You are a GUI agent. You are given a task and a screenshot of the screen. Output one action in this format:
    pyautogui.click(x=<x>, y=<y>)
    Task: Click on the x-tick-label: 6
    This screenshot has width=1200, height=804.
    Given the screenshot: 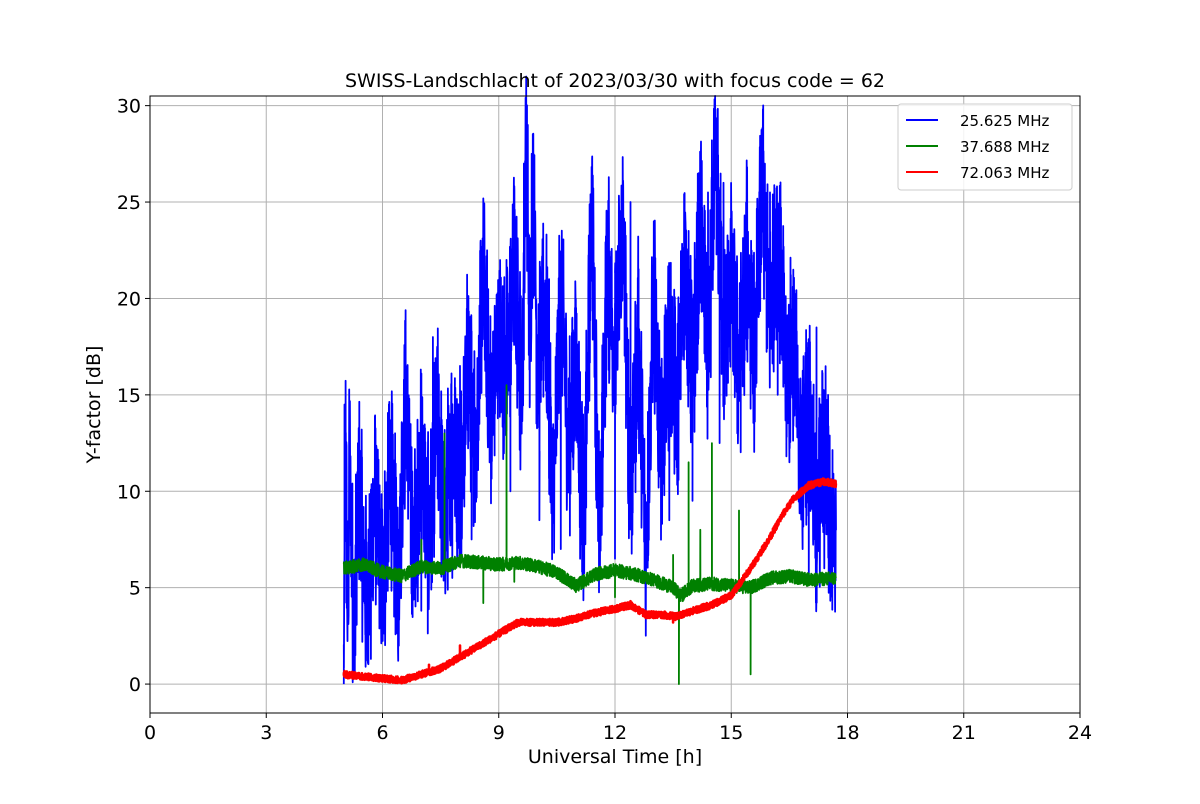 What is the action you would take?
    pyautogui.click(x=382, y=733)
    